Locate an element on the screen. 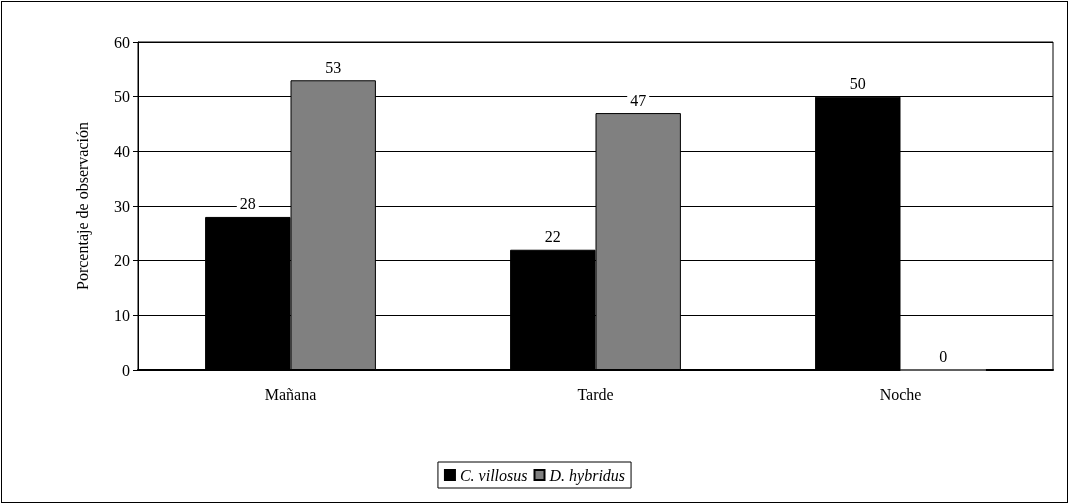 Image resolution: width=1069 pixels, height=504 pixels. legend-label: C. villosus is located at coordinates (493, 475).